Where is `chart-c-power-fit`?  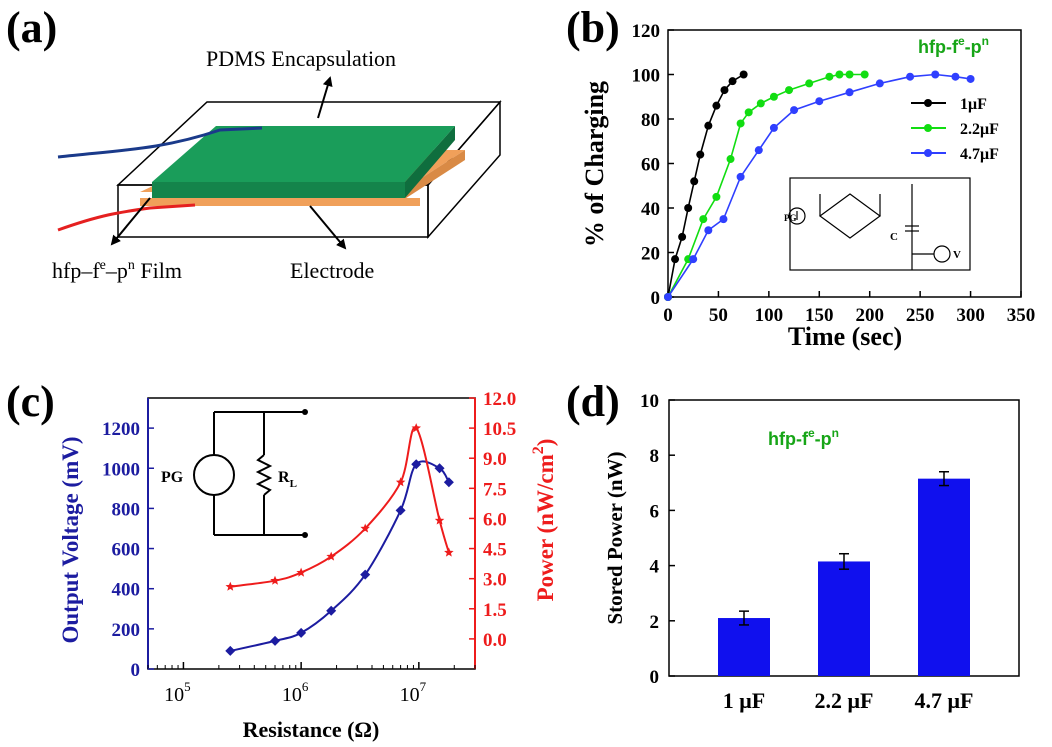
chart-c-power-fit is located at coordinates (340, 507).